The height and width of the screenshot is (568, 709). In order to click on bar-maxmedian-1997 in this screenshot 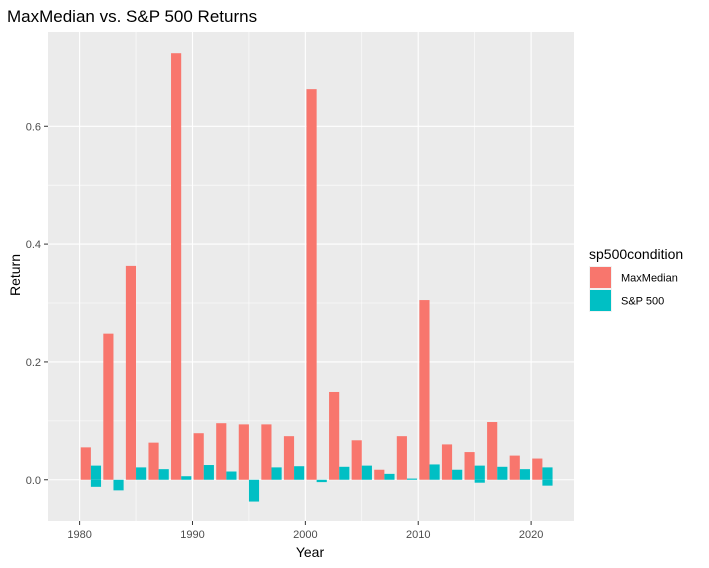, I will do `click(266, 452)`.